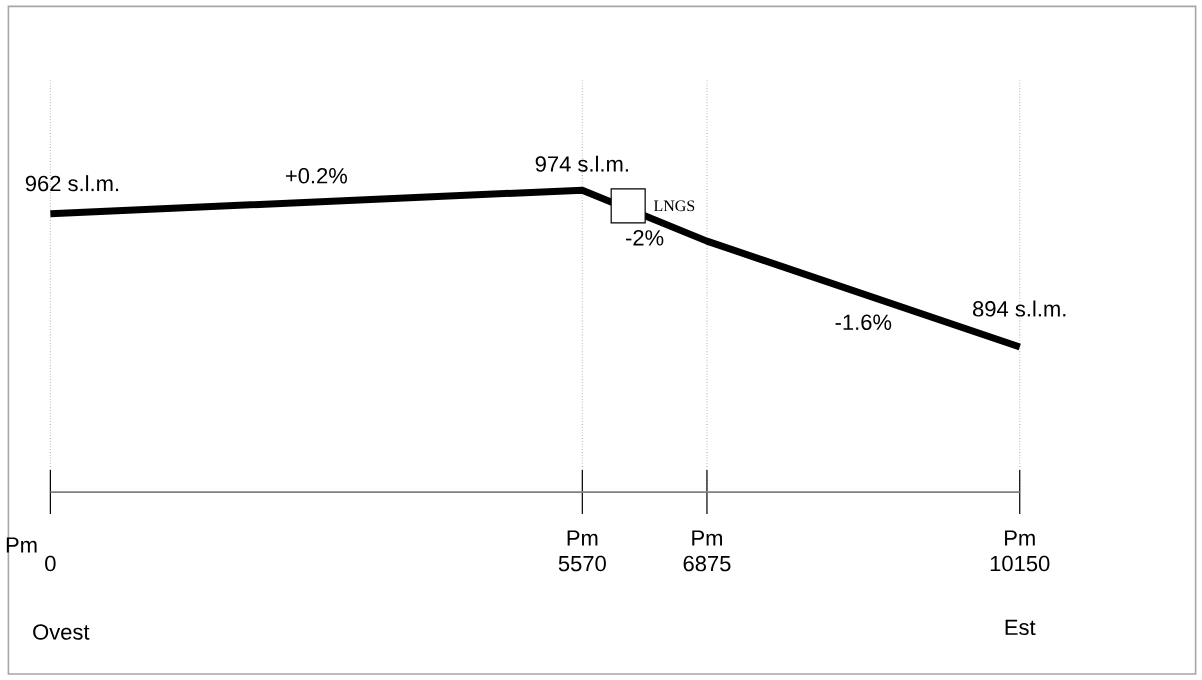  I want to click on text: Est, so click(1020, 627).